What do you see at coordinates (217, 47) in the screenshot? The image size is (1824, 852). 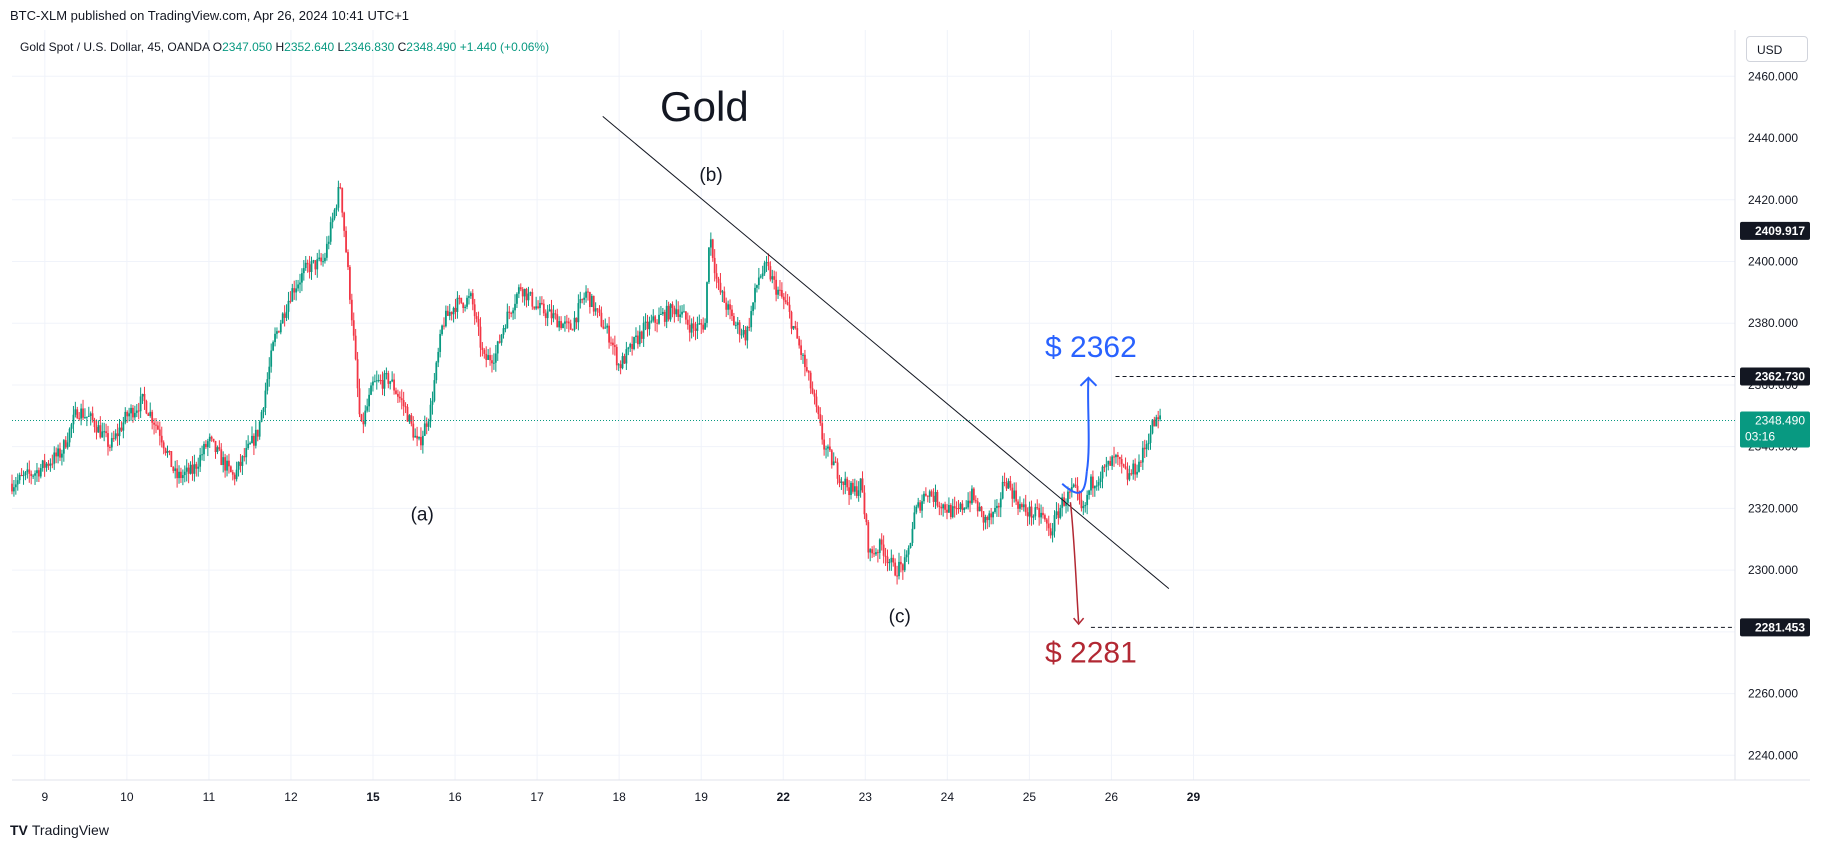 I see `legend-part: O` at bounding box center [217, 47].